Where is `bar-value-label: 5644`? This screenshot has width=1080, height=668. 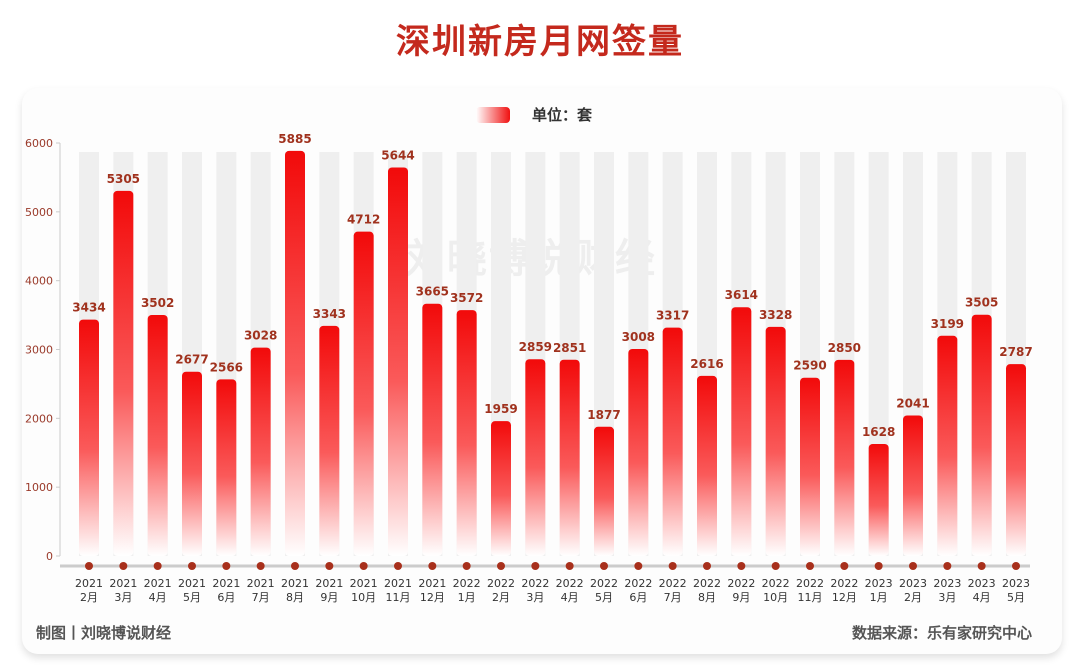
bar-value-label: 5644 is located at coordinates (397, 156).